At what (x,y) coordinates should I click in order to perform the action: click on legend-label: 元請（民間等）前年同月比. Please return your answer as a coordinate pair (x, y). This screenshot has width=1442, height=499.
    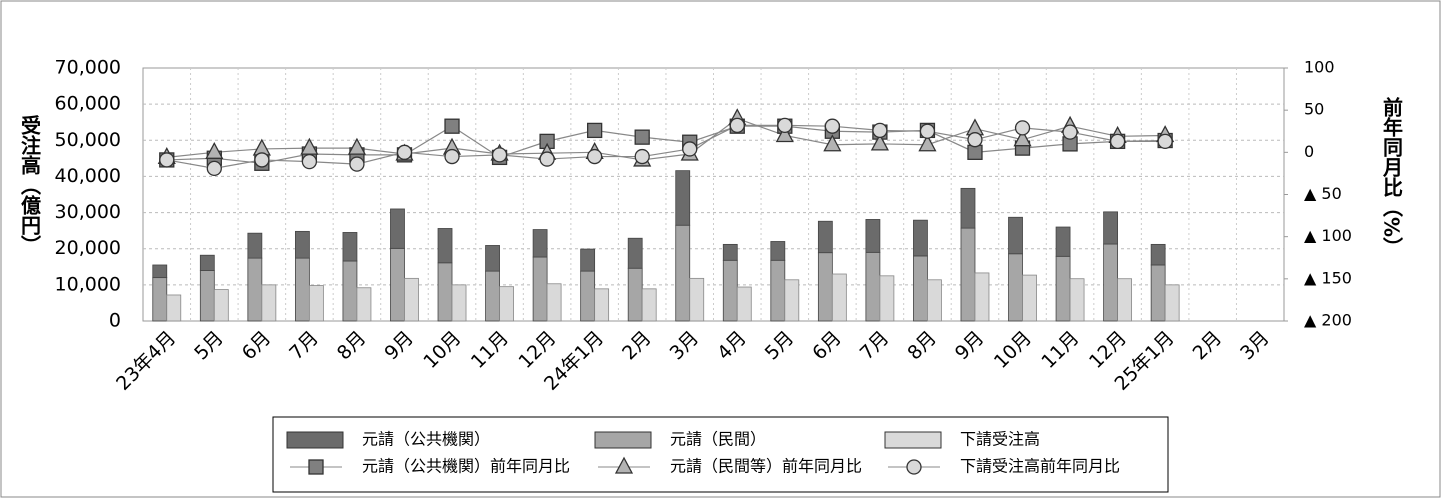
    Looking at the image, I should click on (766, 466).